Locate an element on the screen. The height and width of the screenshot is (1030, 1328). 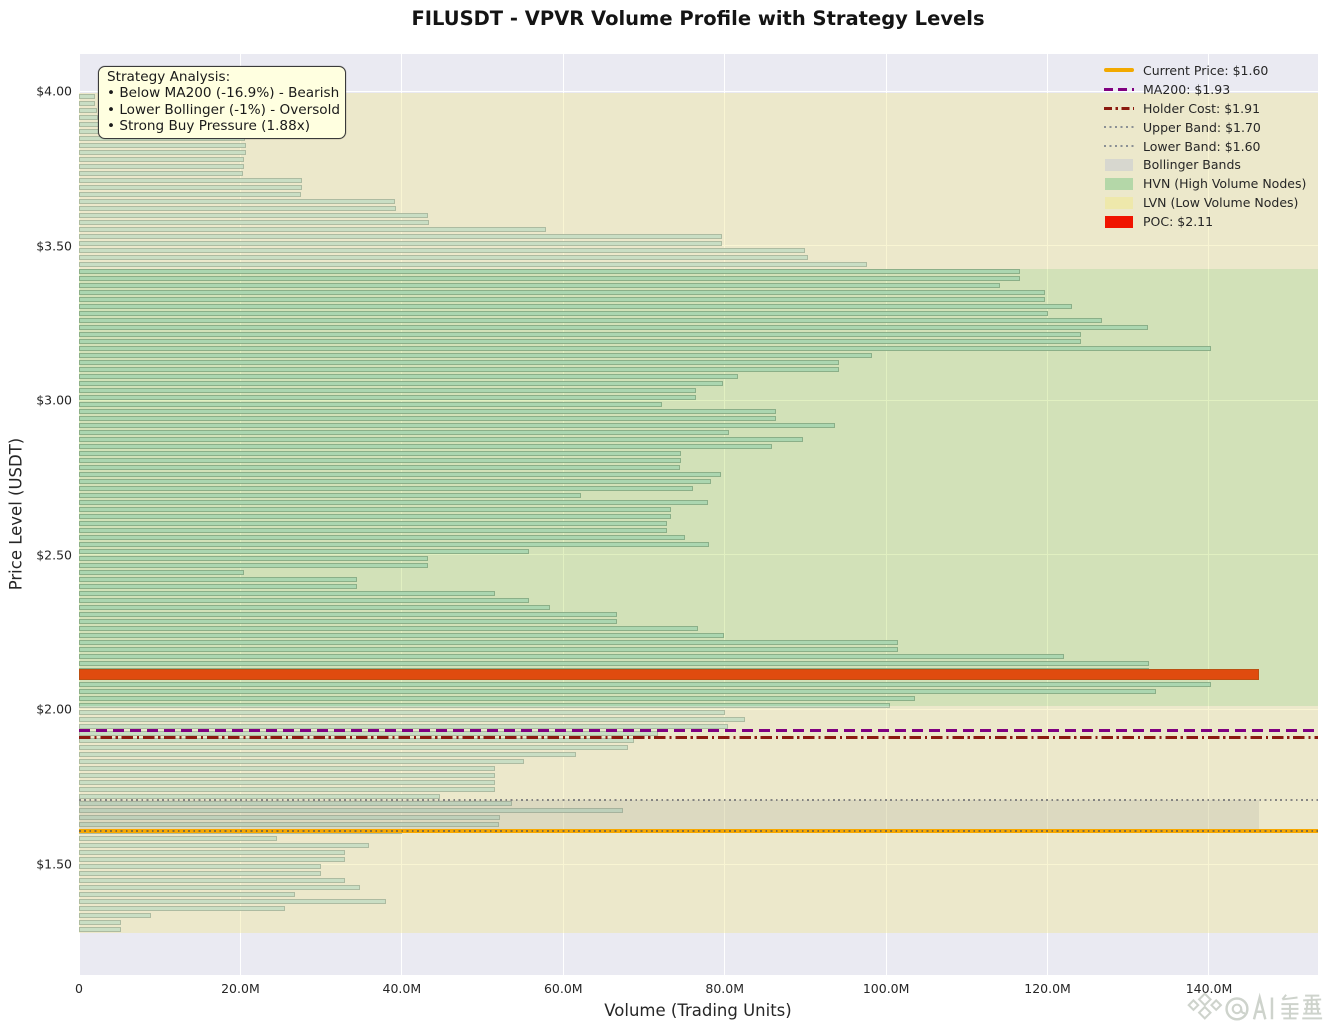
upper-band-line is located at coordinates (698, 800).